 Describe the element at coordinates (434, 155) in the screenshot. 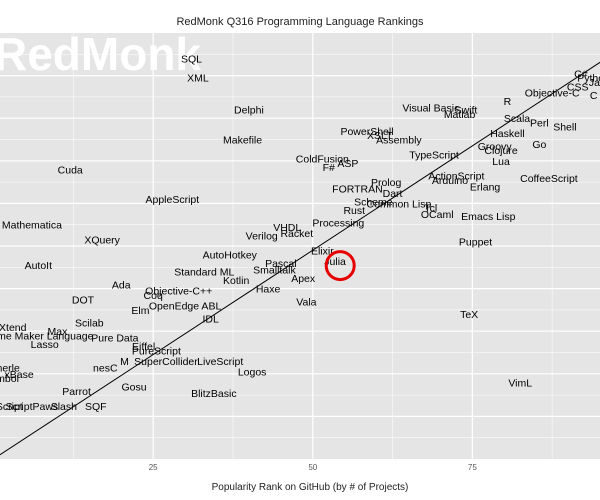

I see `language-label: TypeScript` at that location.